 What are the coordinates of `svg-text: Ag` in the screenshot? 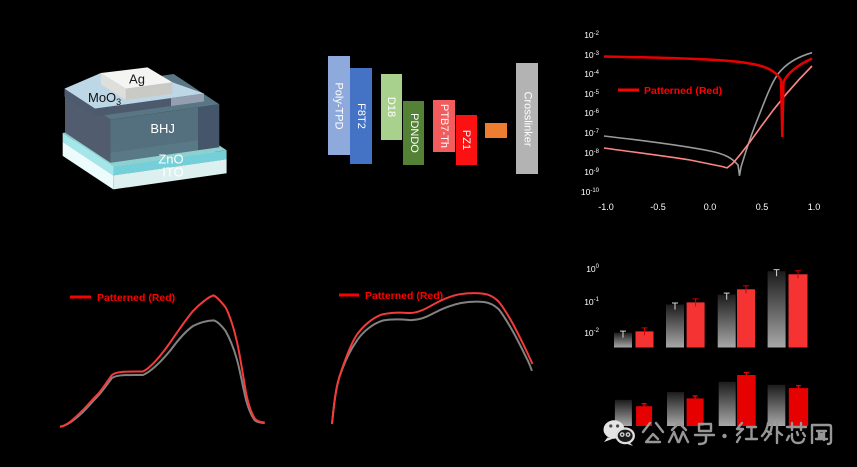 It's located at (137, 79).